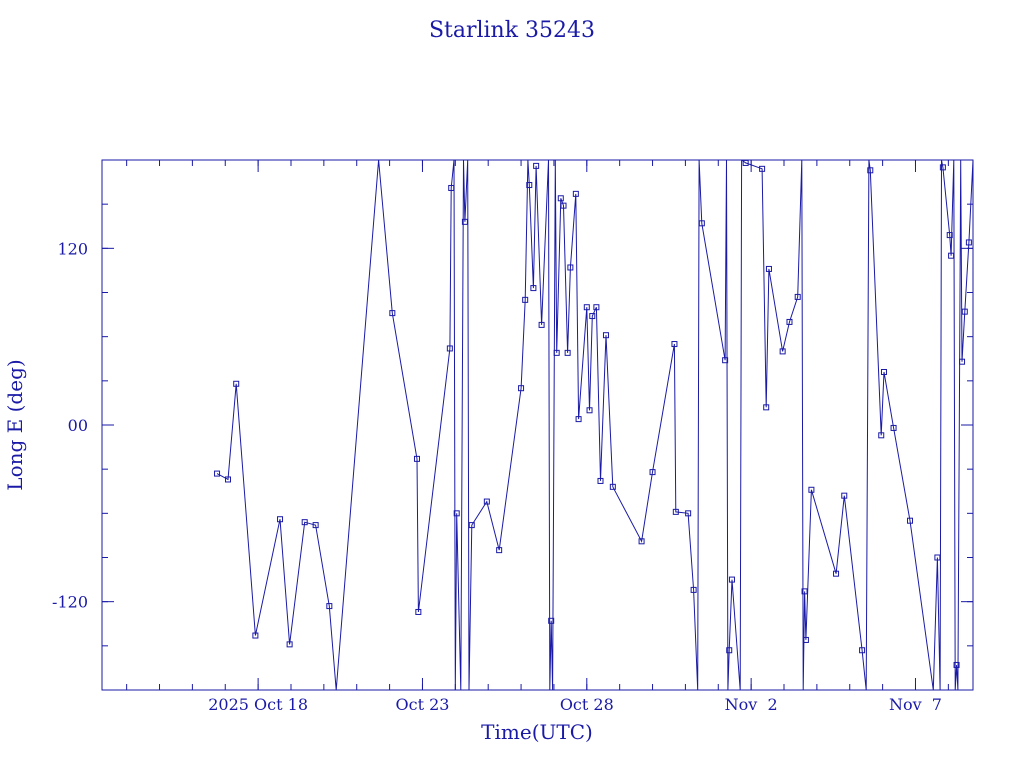 The width and height of the screenshot is (1024, 773). I want to click on y-axis-label: Long E (deg), so click(15, 424).